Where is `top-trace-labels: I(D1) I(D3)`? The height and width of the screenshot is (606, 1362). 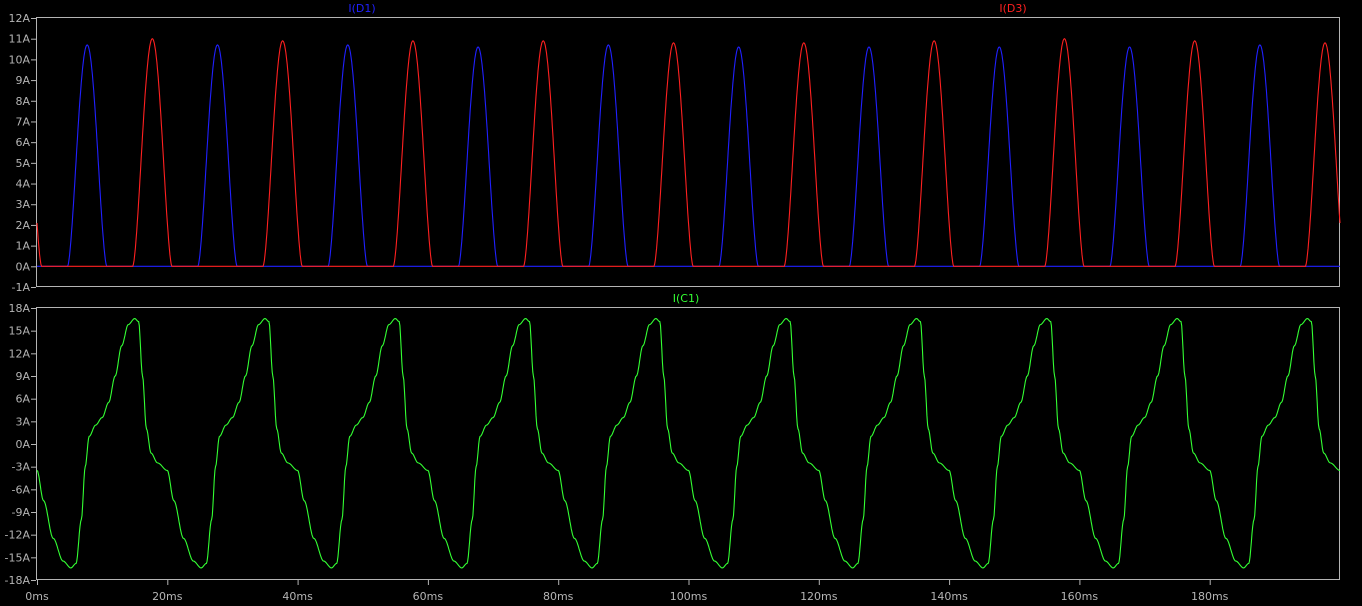
top-trace-labels: I(D1) I(D3) is located at coordinates (687, 8).